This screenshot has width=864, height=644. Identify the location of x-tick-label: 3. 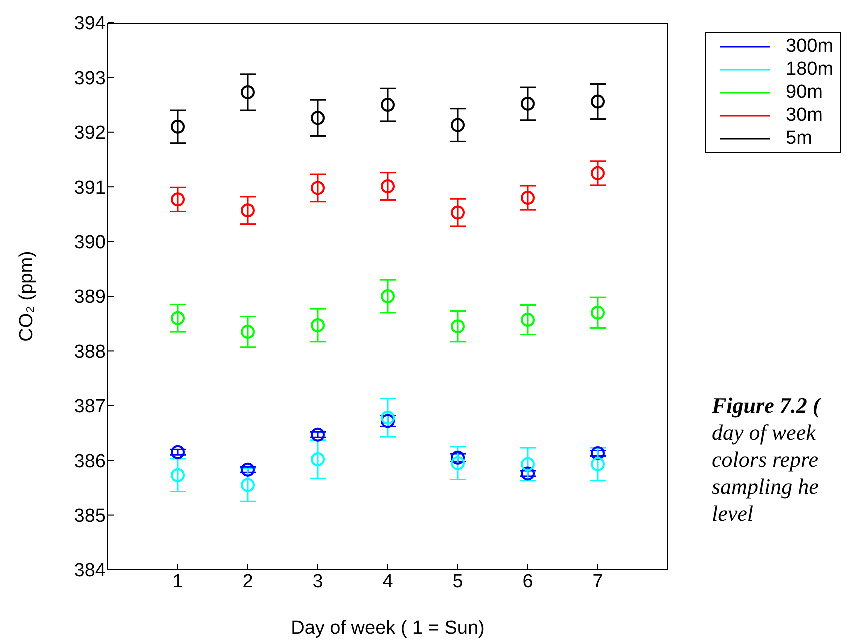
(318, 581).